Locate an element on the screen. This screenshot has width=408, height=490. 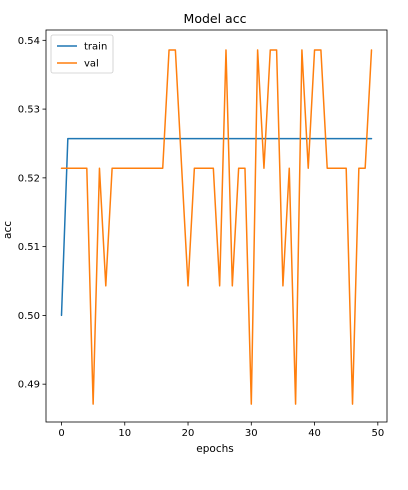
y-tick-label: 0.53 is located at coordinates (29, 110).